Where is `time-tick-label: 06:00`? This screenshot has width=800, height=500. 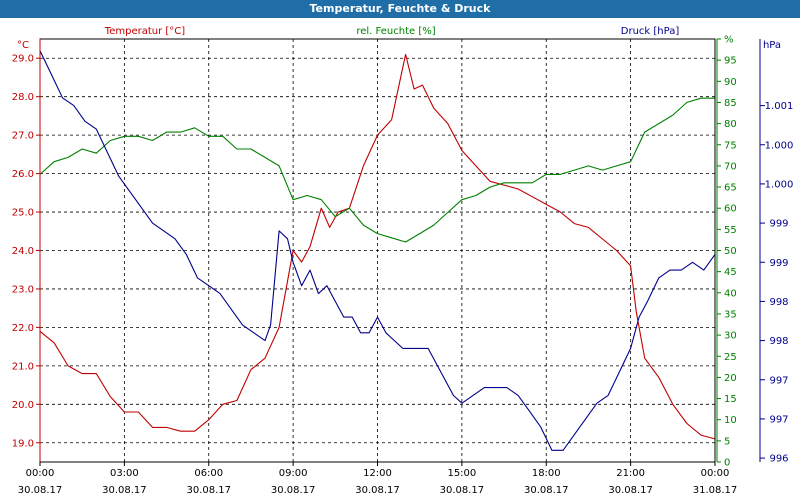 time-tick-label: 06:00 is located at coordinates (208, 473).